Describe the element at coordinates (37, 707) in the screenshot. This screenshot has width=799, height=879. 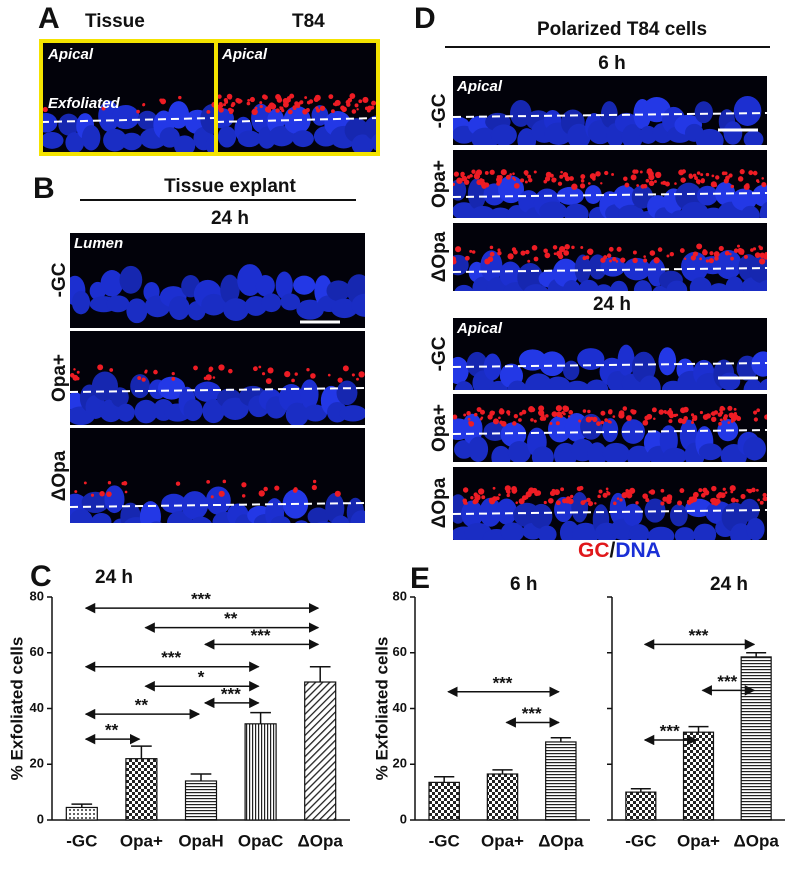
I see `y-tick-label: 40` at that location.